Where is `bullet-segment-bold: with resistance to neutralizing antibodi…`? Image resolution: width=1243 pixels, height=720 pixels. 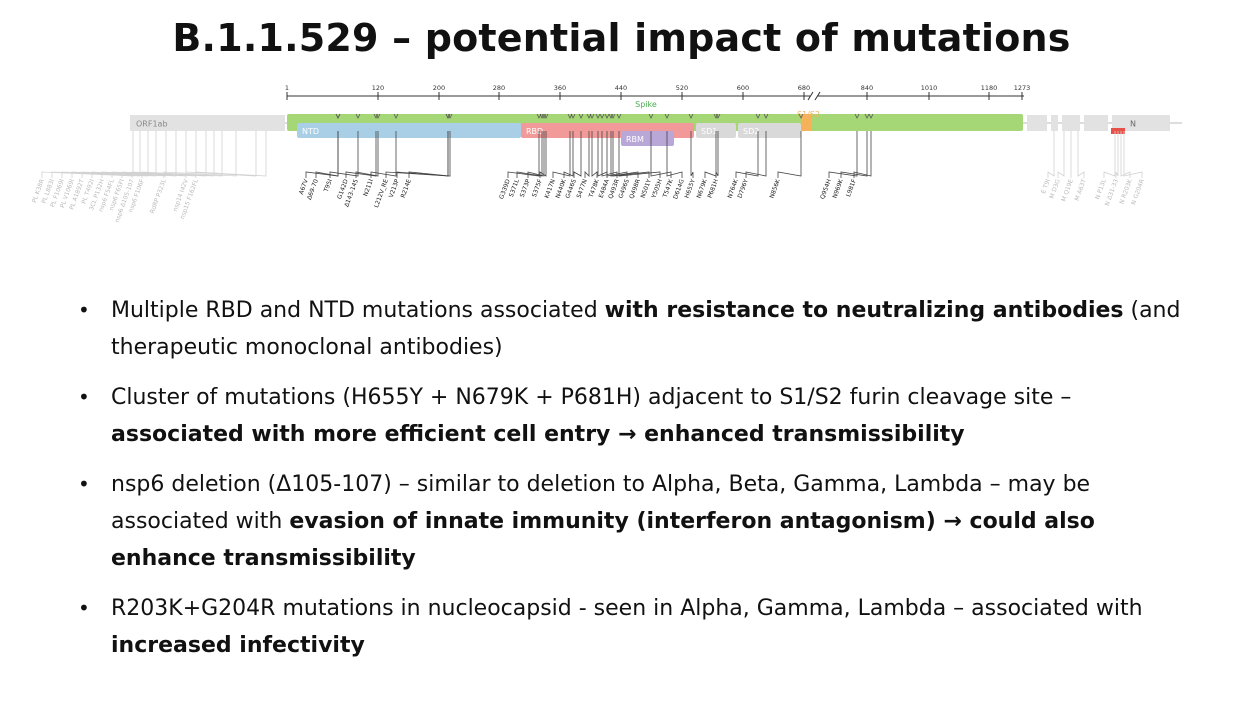
bullet-segment-bold: with resistance to neutralizing antibodi… is located at coordinates (864, 310).